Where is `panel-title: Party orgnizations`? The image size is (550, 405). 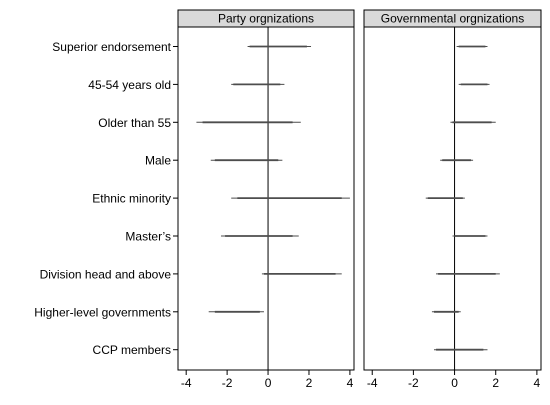 panel-title: Party orgnizations is located at coordinates (266, 19).